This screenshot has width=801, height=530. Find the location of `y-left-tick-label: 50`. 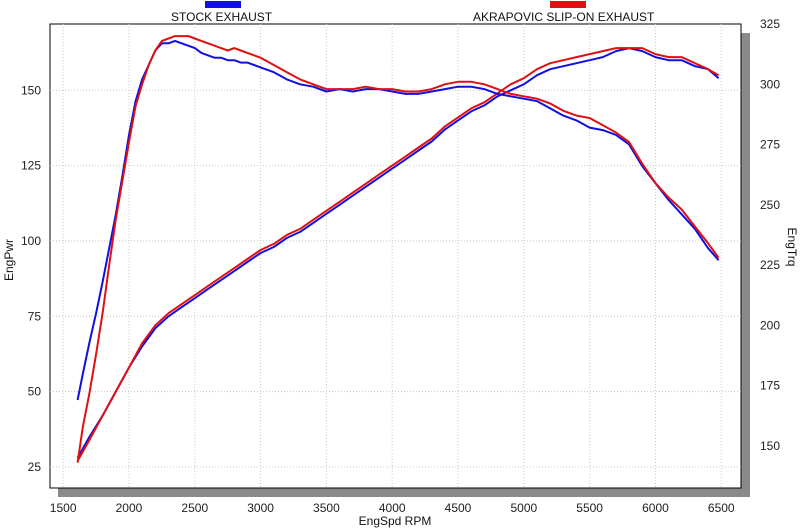

y-left-tick-label: 50 is located at coordinates (35, 392).